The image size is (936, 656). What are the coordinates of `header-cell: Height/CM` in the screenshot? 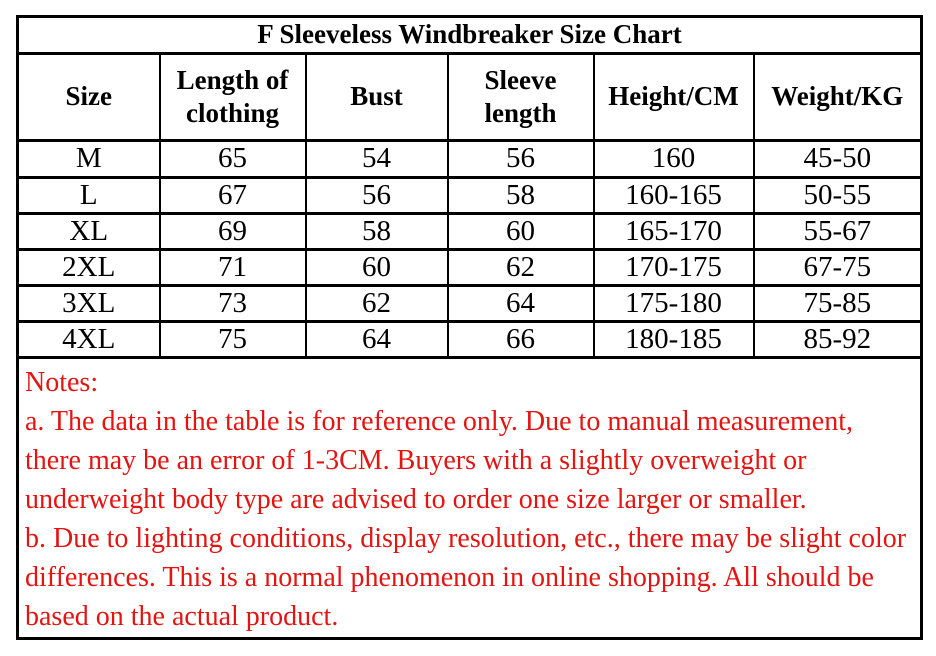 It's located at (673, 97).